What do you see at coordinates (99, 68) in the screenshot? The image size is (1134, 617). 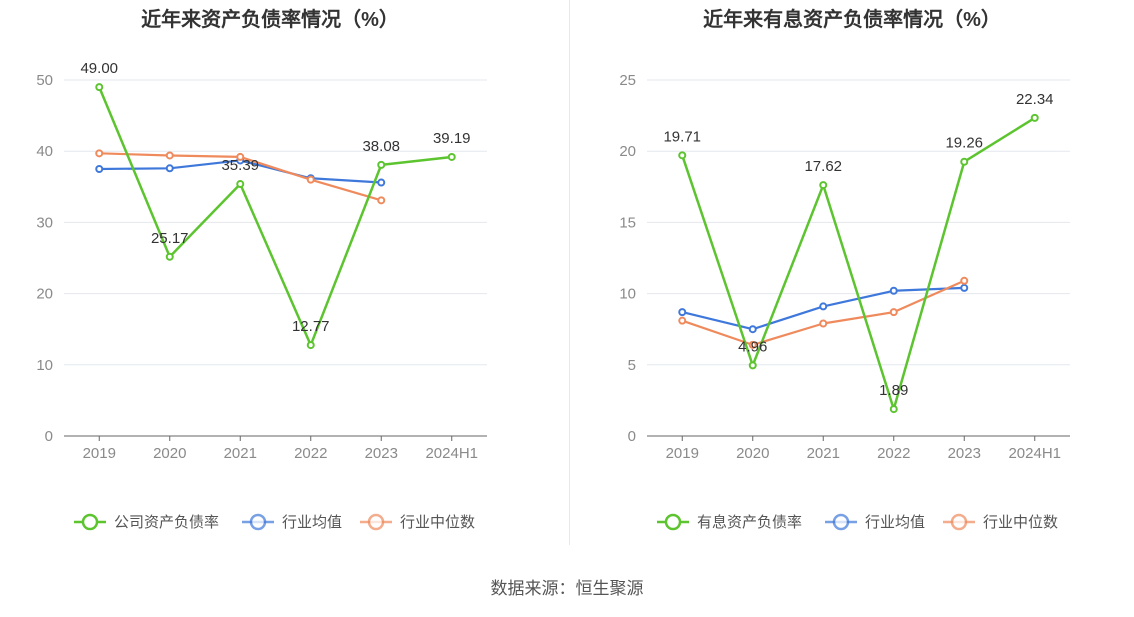 I see `data-label: 49.00` at bounding box center [99, 68].